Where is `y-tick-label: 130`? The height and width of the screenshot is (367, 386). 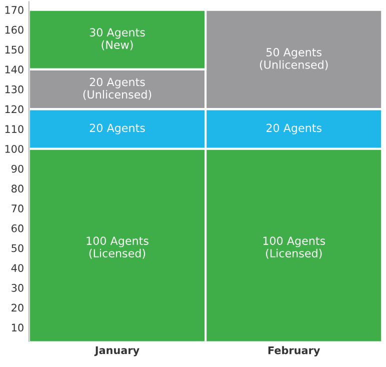
y-tick-label: 130 is located at coordinates (14, 89).